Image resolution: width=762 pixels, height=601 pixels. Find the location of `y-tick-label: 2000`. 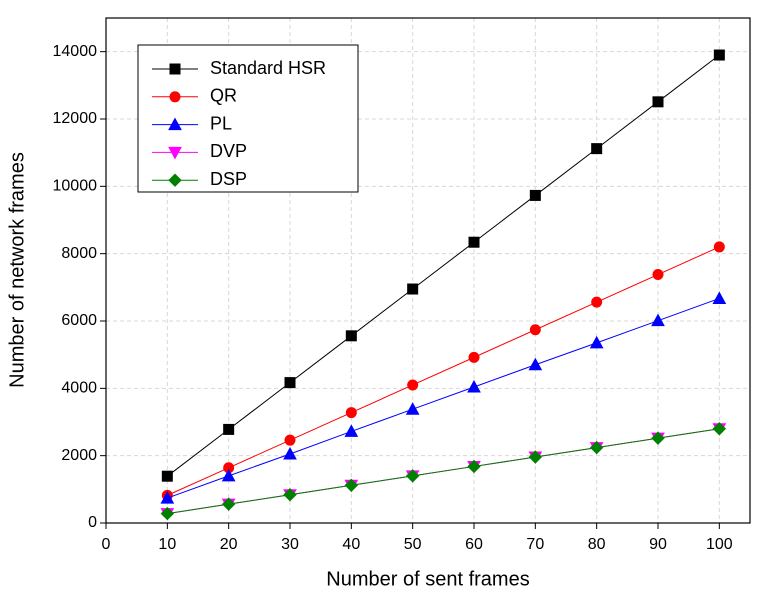

y-tick-label: 2000 is located at coordinates (79, 455).